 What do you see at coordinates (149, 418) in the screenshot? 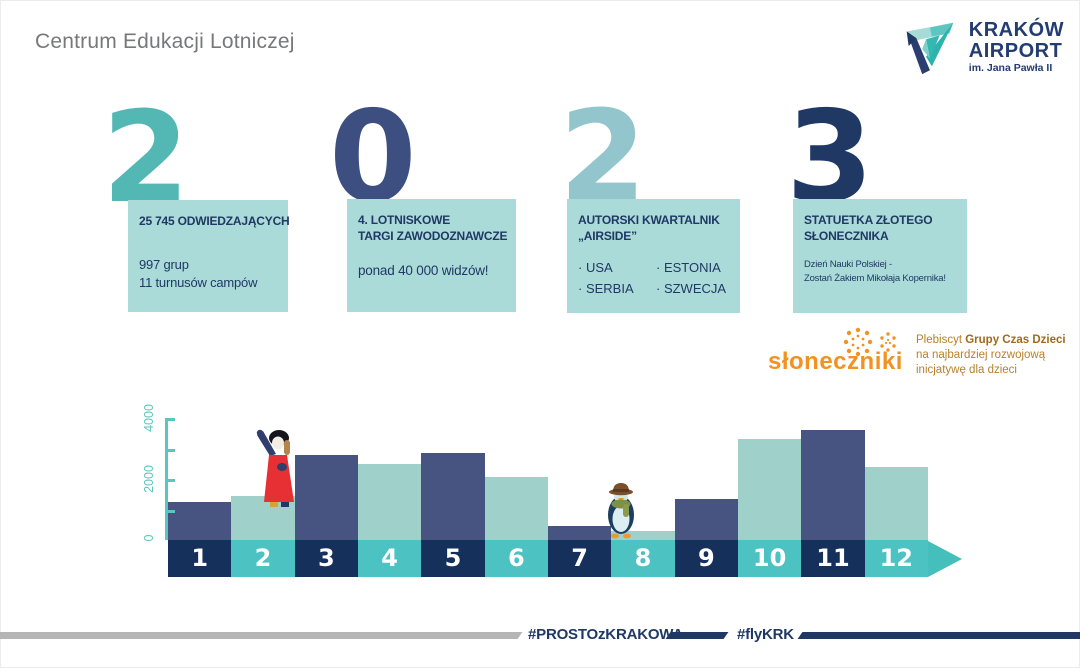
I see `y-tick-label-4000: 4000` at bounding box center [149, 418].